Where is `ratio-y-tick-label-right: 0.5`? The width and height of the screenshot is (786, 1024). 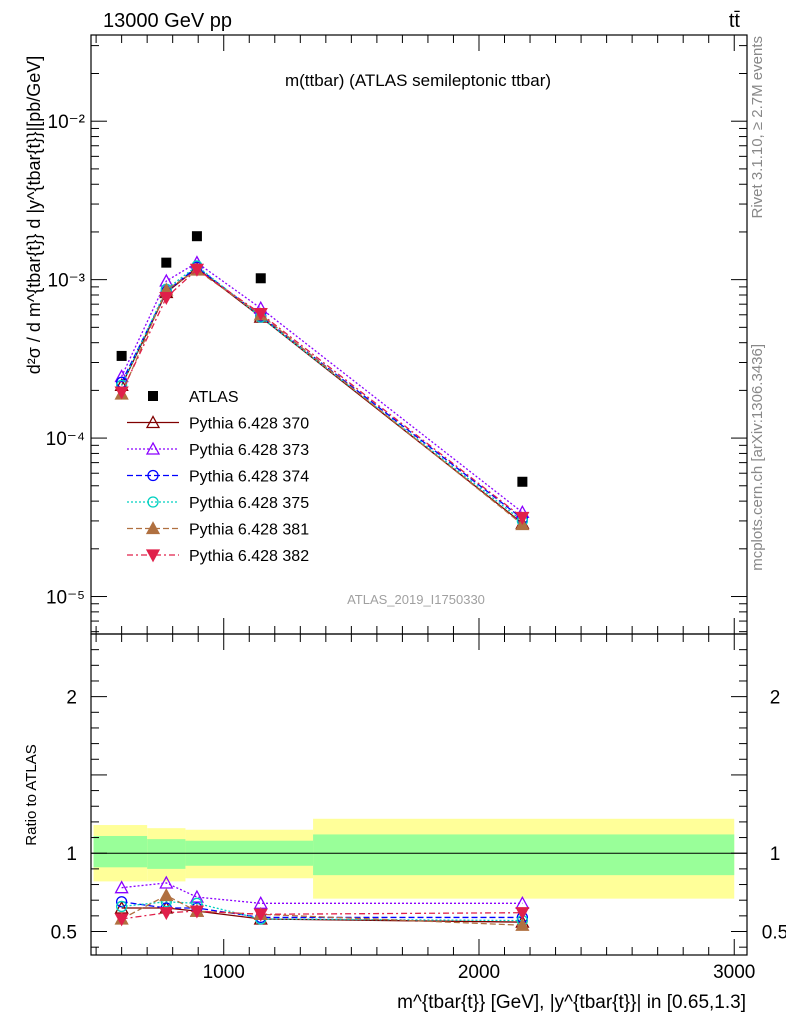 ratio-y-tick-label-right: 0.5 is located at coordinates (774, 933).